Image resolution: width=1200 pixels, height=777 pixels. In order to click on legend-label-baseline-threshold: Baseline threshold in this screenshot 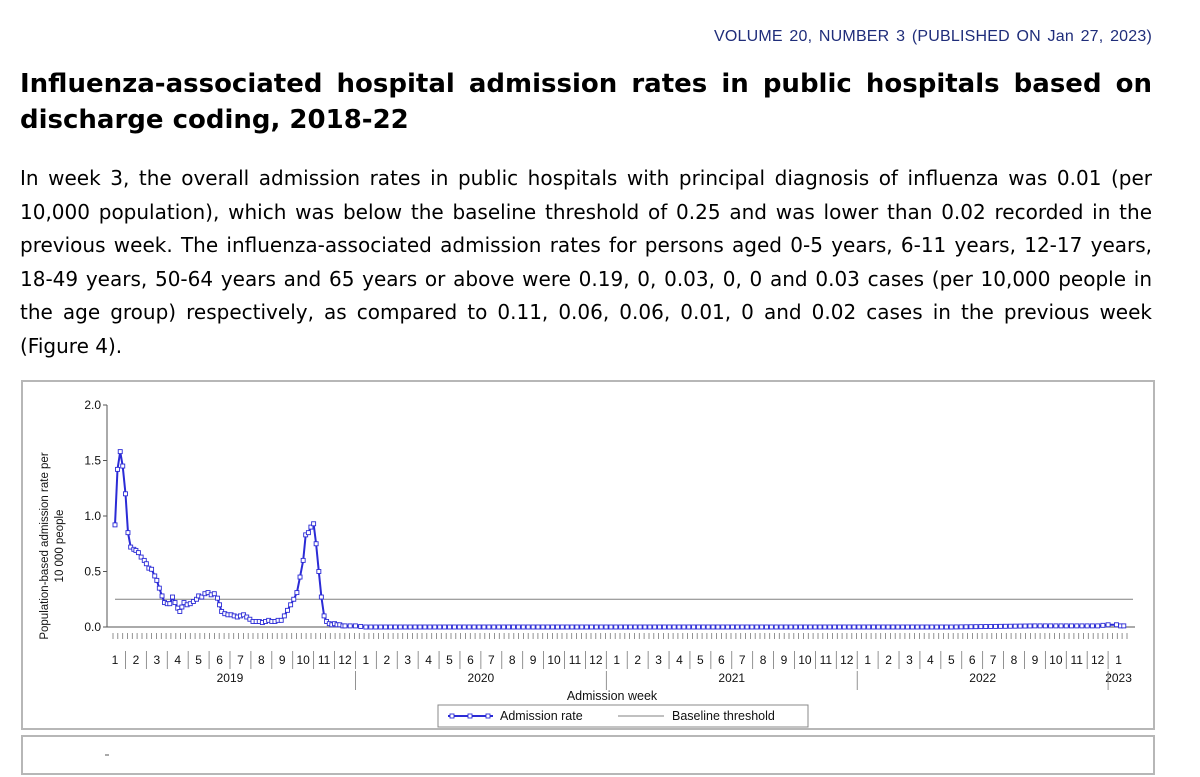, I will do `click(723, 716)`.